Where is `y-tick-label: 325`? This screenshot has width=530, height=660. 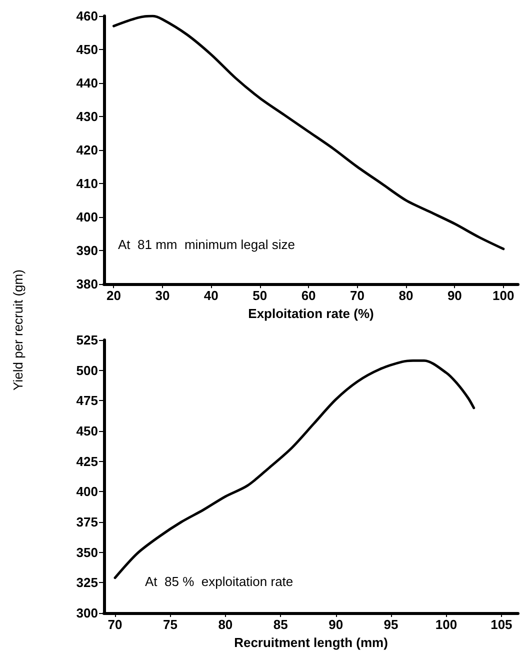
y-tick-label: 325 is located at coordinates (87, 582).